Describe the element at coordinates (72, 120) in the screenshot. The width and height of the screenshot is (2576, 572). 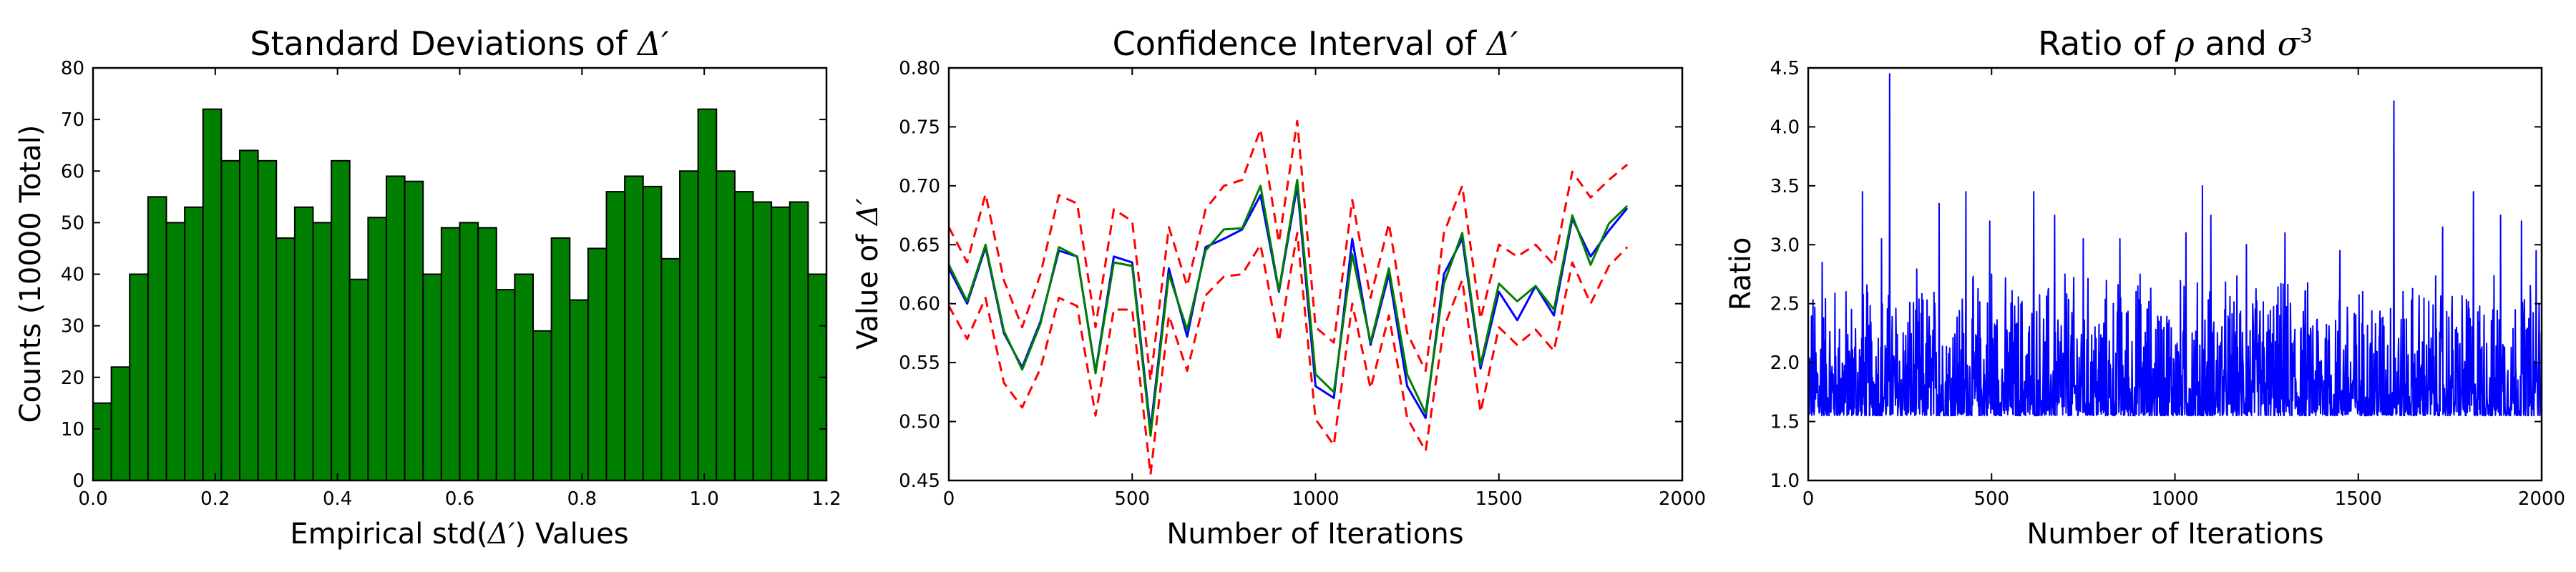
I see `y-tick-label: 70` at that location.